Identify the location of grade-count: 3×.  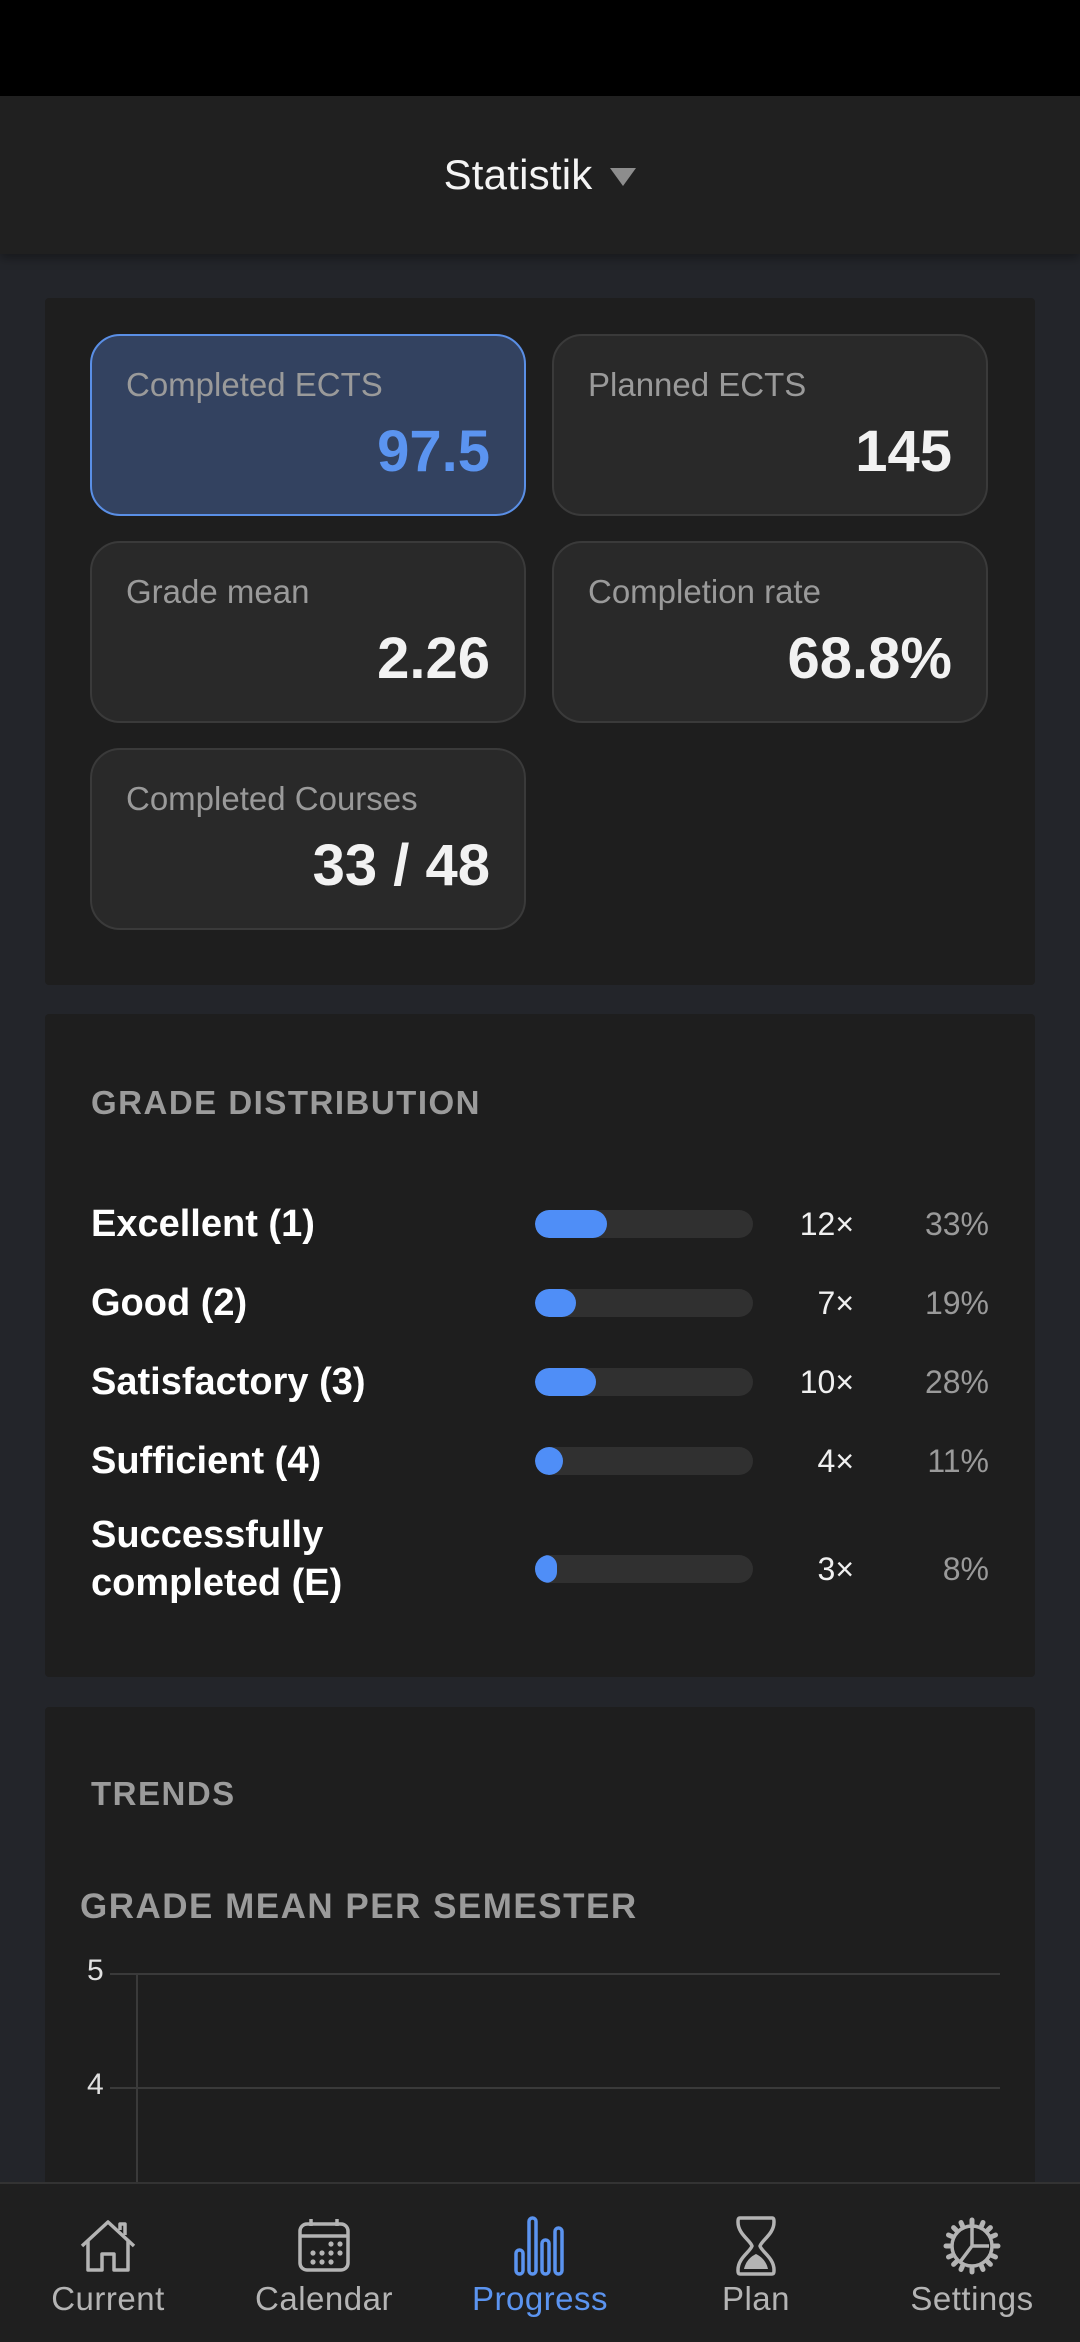
(835, 1569).